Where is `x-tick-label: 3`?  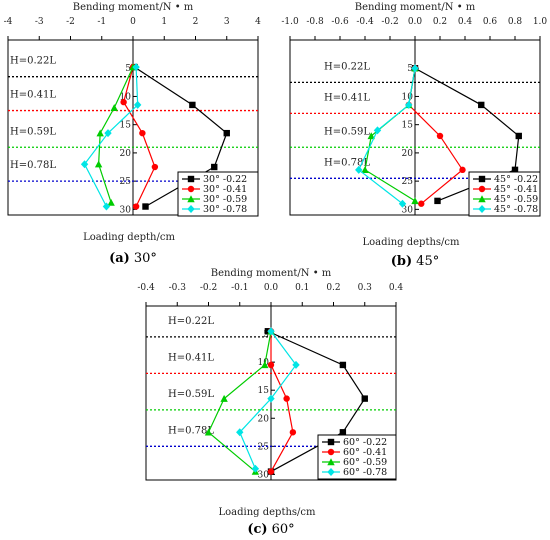
x-tick-label: 3 is located at coordinates (227, 22).